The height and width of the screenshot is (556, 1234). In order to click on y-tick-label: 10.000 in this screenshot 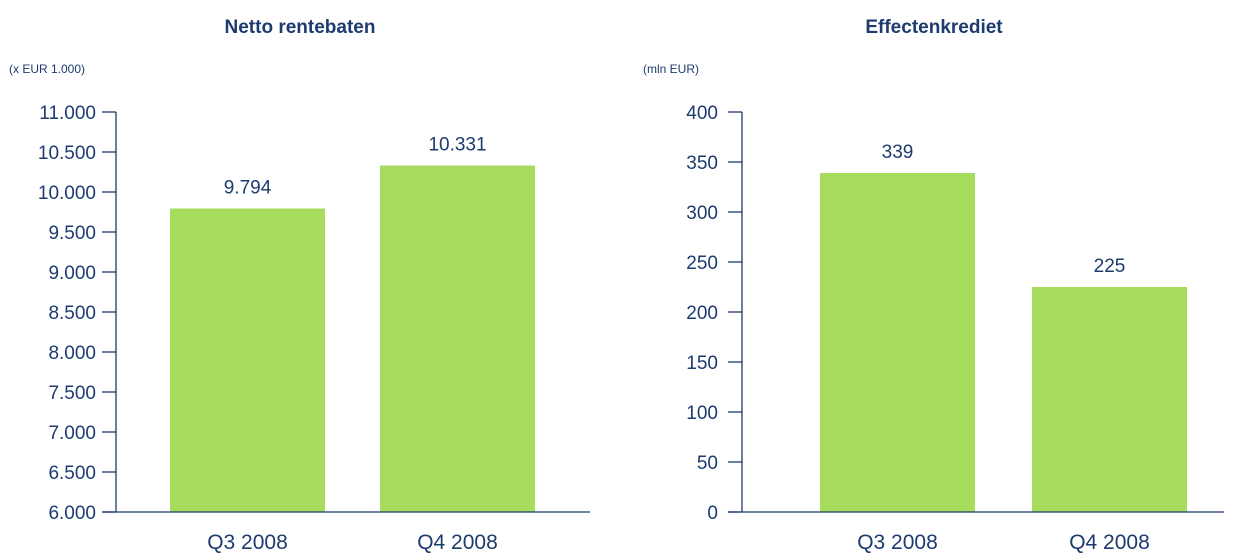, I will do `click(67, 193)`.